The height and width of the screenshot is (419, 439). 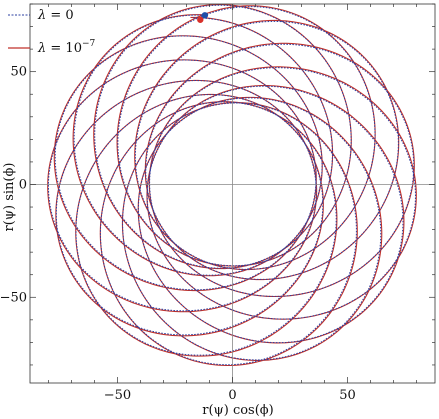 I want to click on y-tick-label: 50, so click(x=18, y=72).